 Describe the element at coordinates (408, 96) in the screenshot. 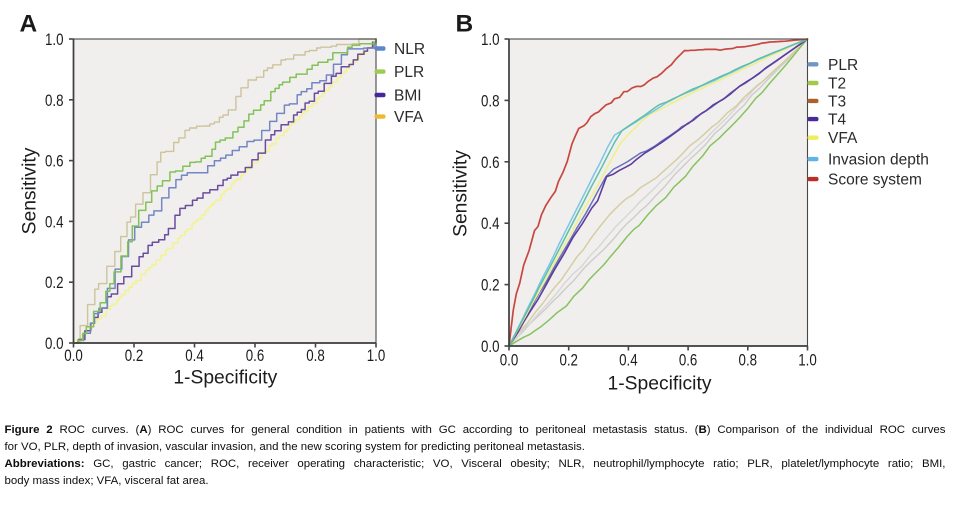

I see `svg-text: BMI` at that location.